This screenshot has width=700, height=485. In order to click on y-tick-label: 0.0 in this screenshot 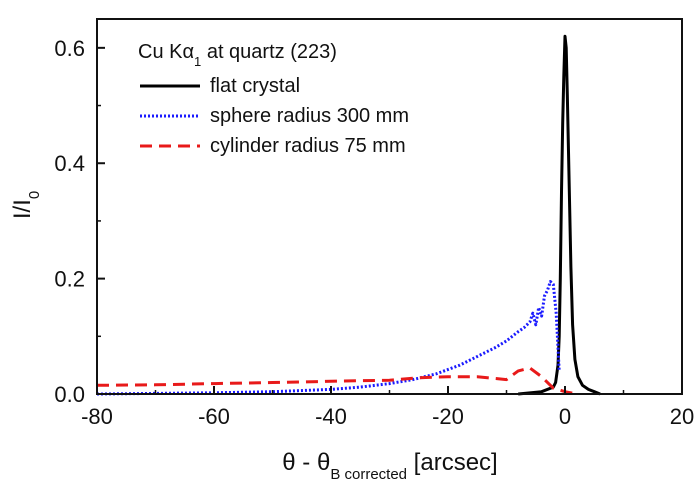, I will do `click(69, 394)`.